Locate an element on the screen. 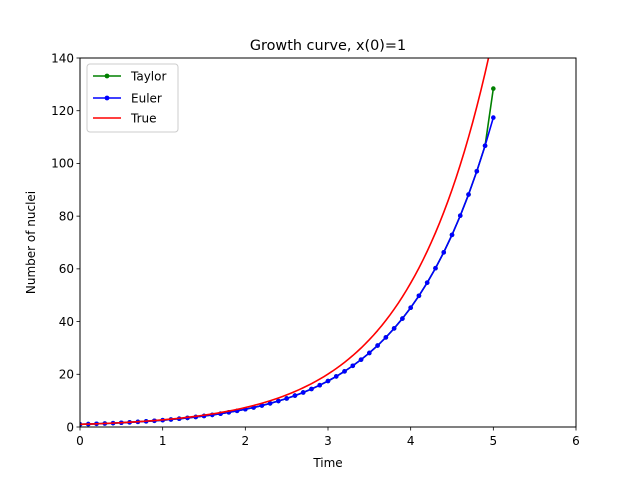  legend-box is located at coordinates (132, 98).